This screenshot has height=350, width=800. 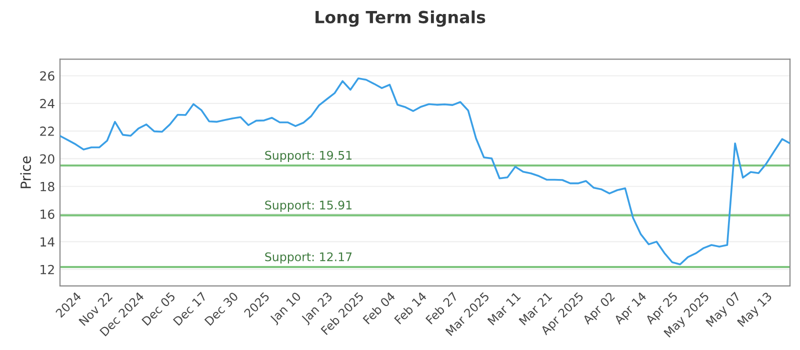 What do you see at coordinates (308, 258) in the screenshot?
I see `ref-line-label: Support: 12.17` at bounding box center [308, 258].